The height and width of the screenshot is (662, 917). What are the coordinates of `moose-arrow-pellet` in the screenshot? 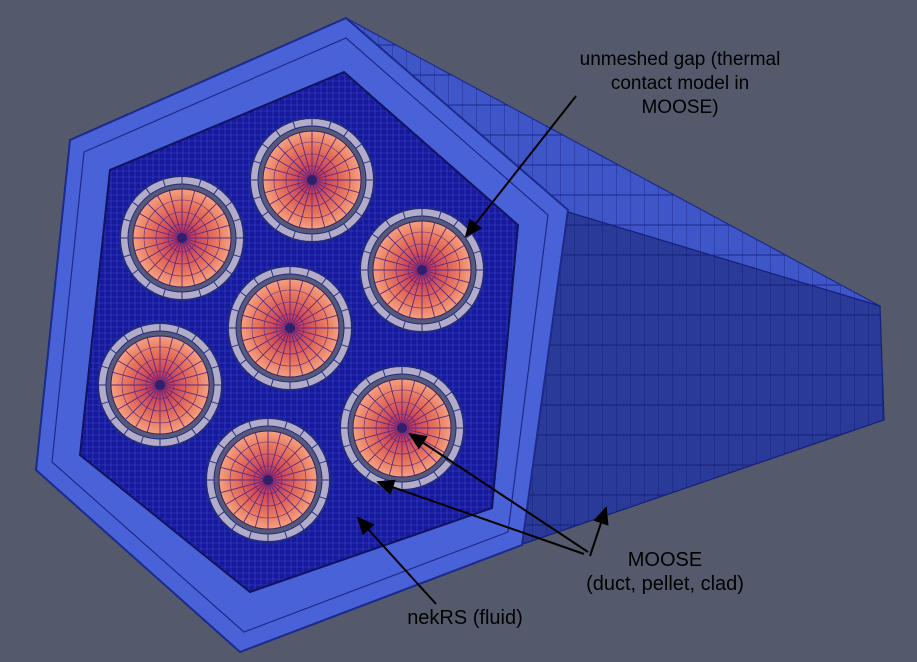 It's located at (498, 492).